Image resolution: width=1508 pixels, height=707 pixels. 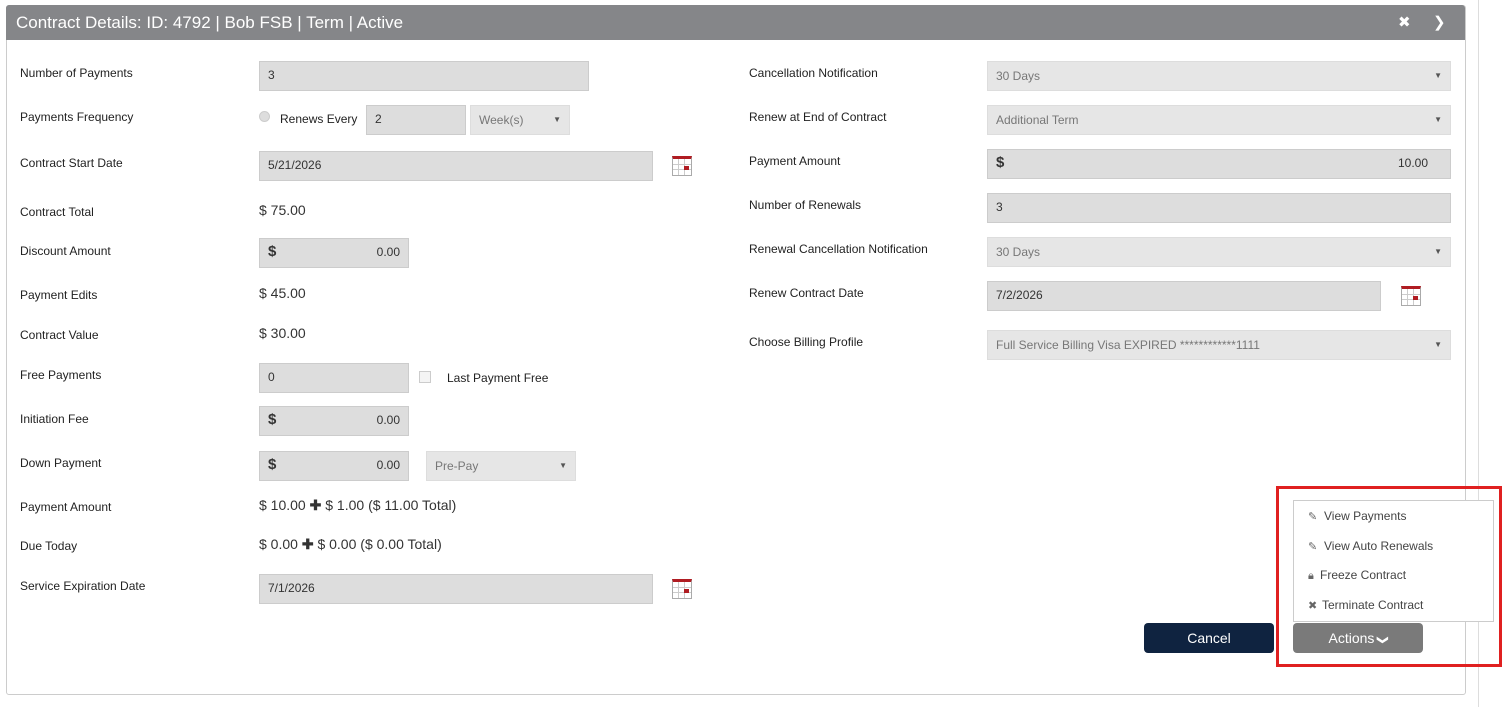 I want to click on payment-amount-summary: $ 10.00 ✚ $ 1.00 ($ 11.00 Total), so click(x=357, y=505).